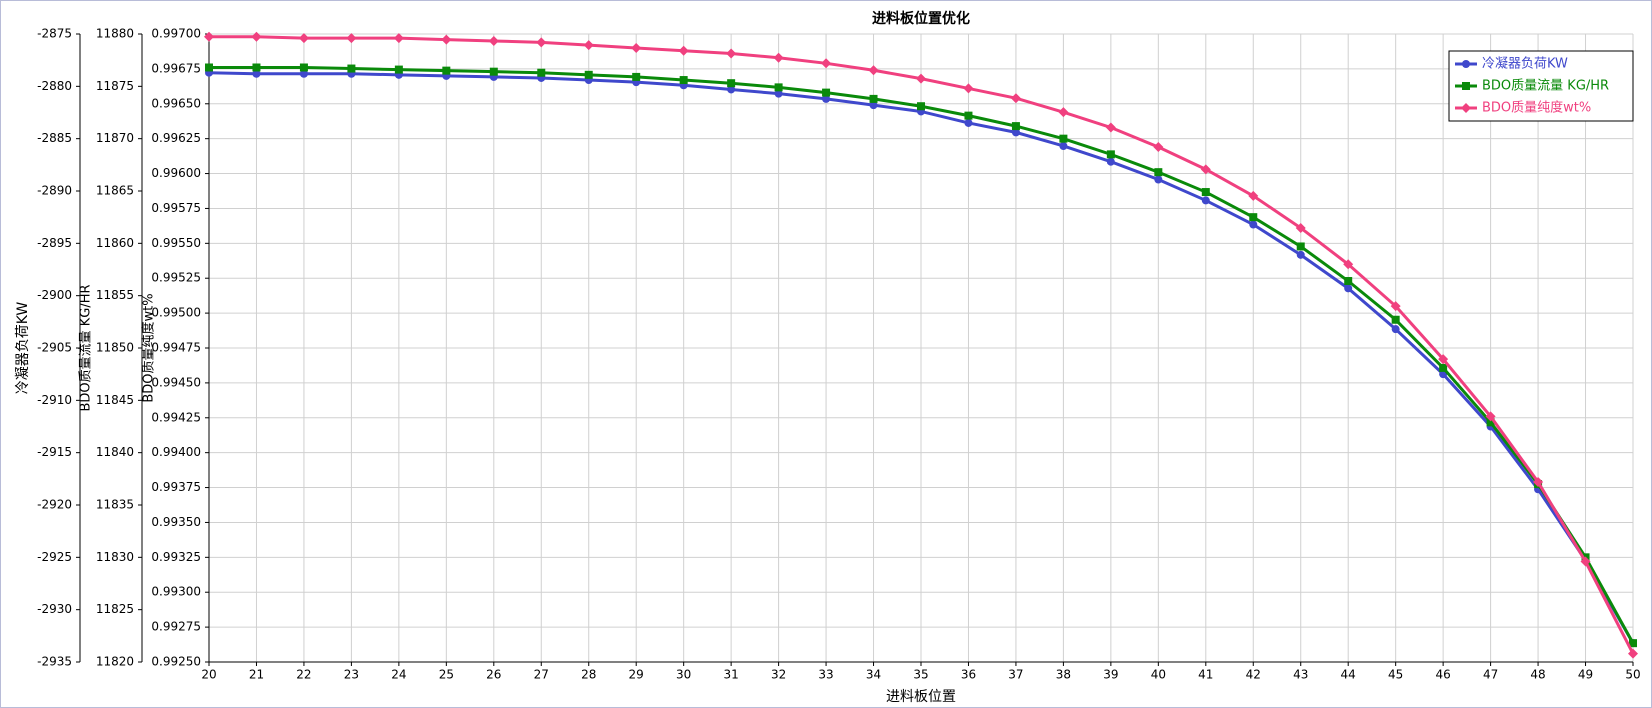 The width and height of the screenshot is (1652, 708). What do you see at coordinates (873, 675) in the screenshot?
I see `x-tick-label: 34` at bounding box center [873, 675].